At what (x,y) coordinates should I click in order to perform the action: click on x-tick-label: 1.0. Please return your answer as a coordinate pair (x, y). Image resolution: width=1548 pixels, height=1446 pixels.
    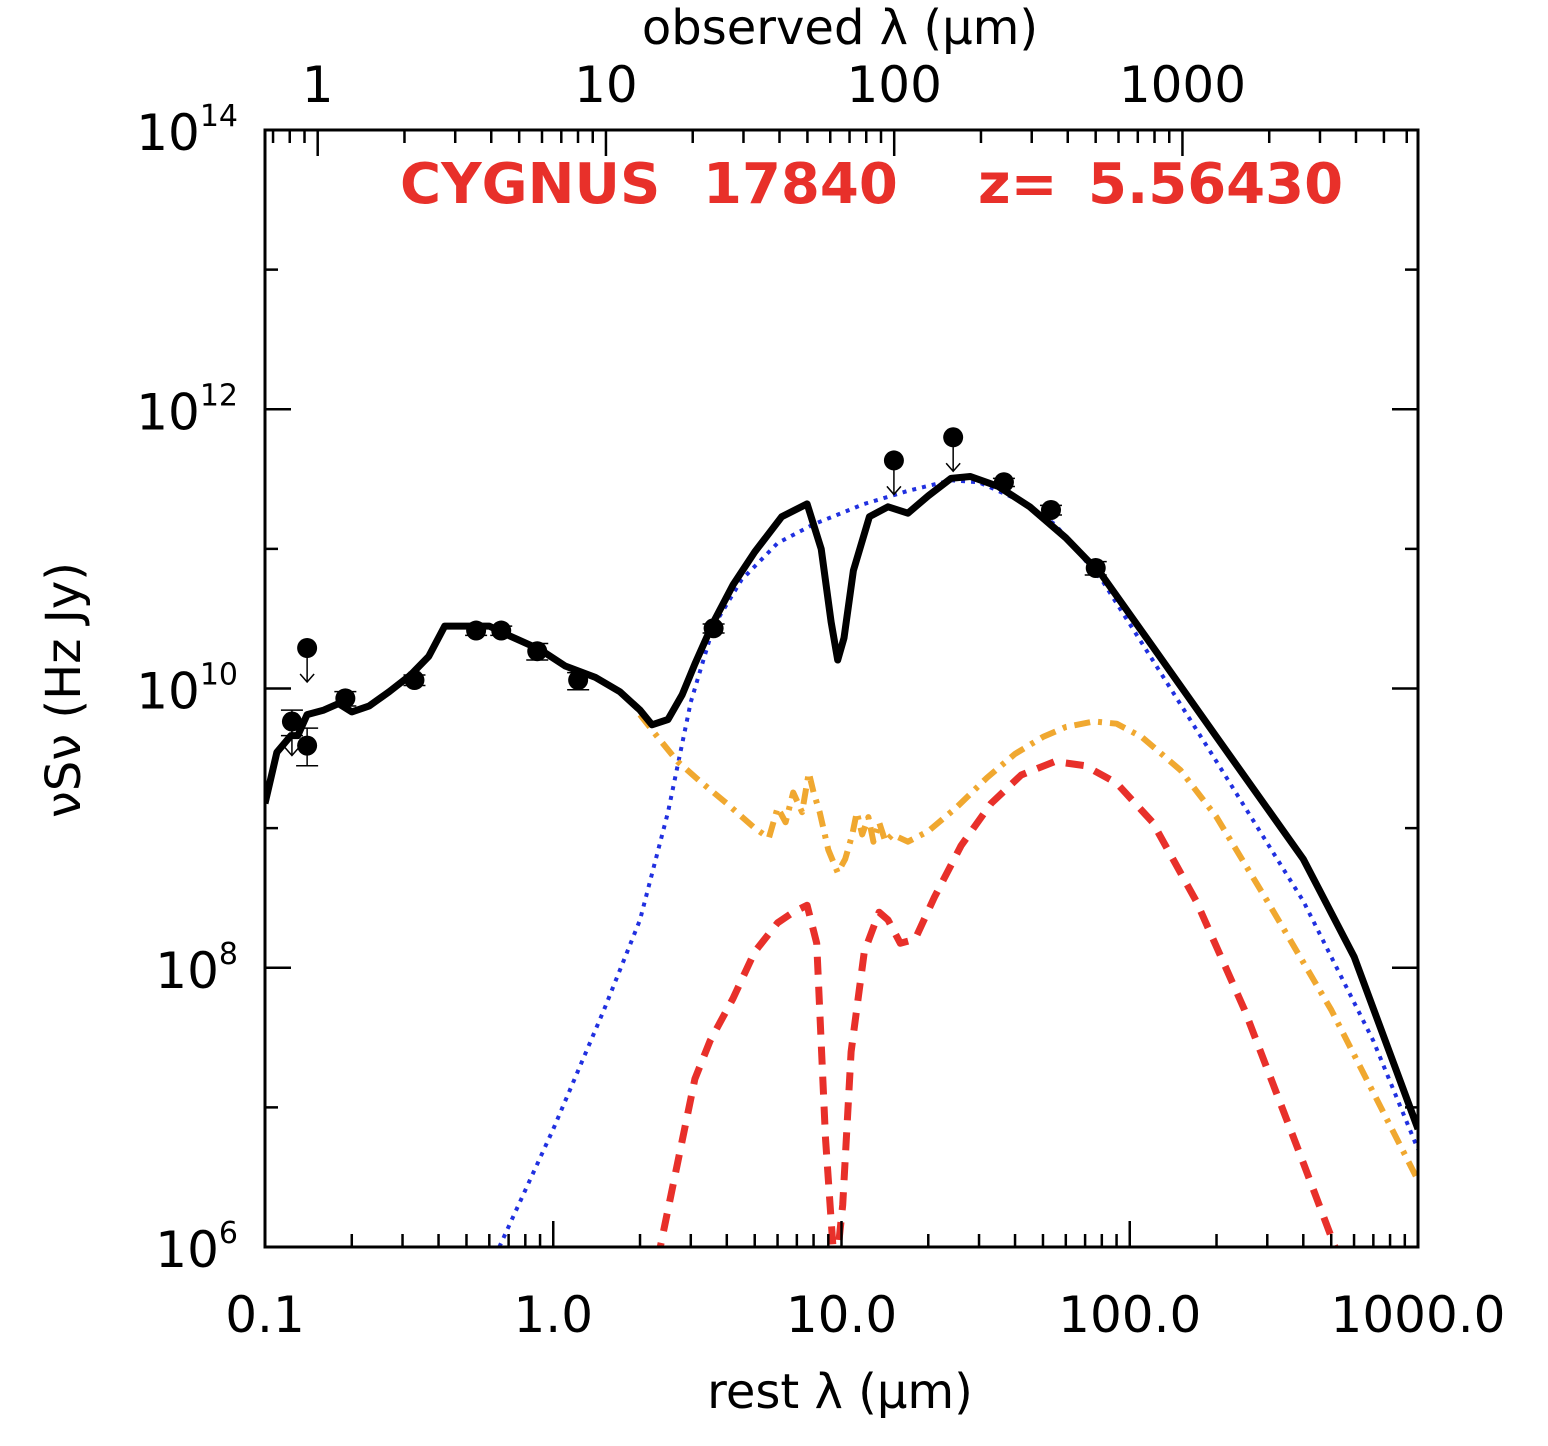
    Looking at the image, I should click on (553, 1315).